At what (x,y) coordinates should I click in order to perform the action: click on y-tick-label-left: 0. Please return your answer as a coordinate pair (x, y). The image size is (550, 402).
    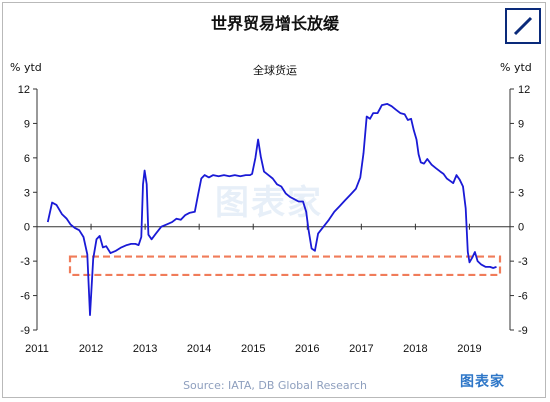
    Looking at the image, I should click on (27, 228).